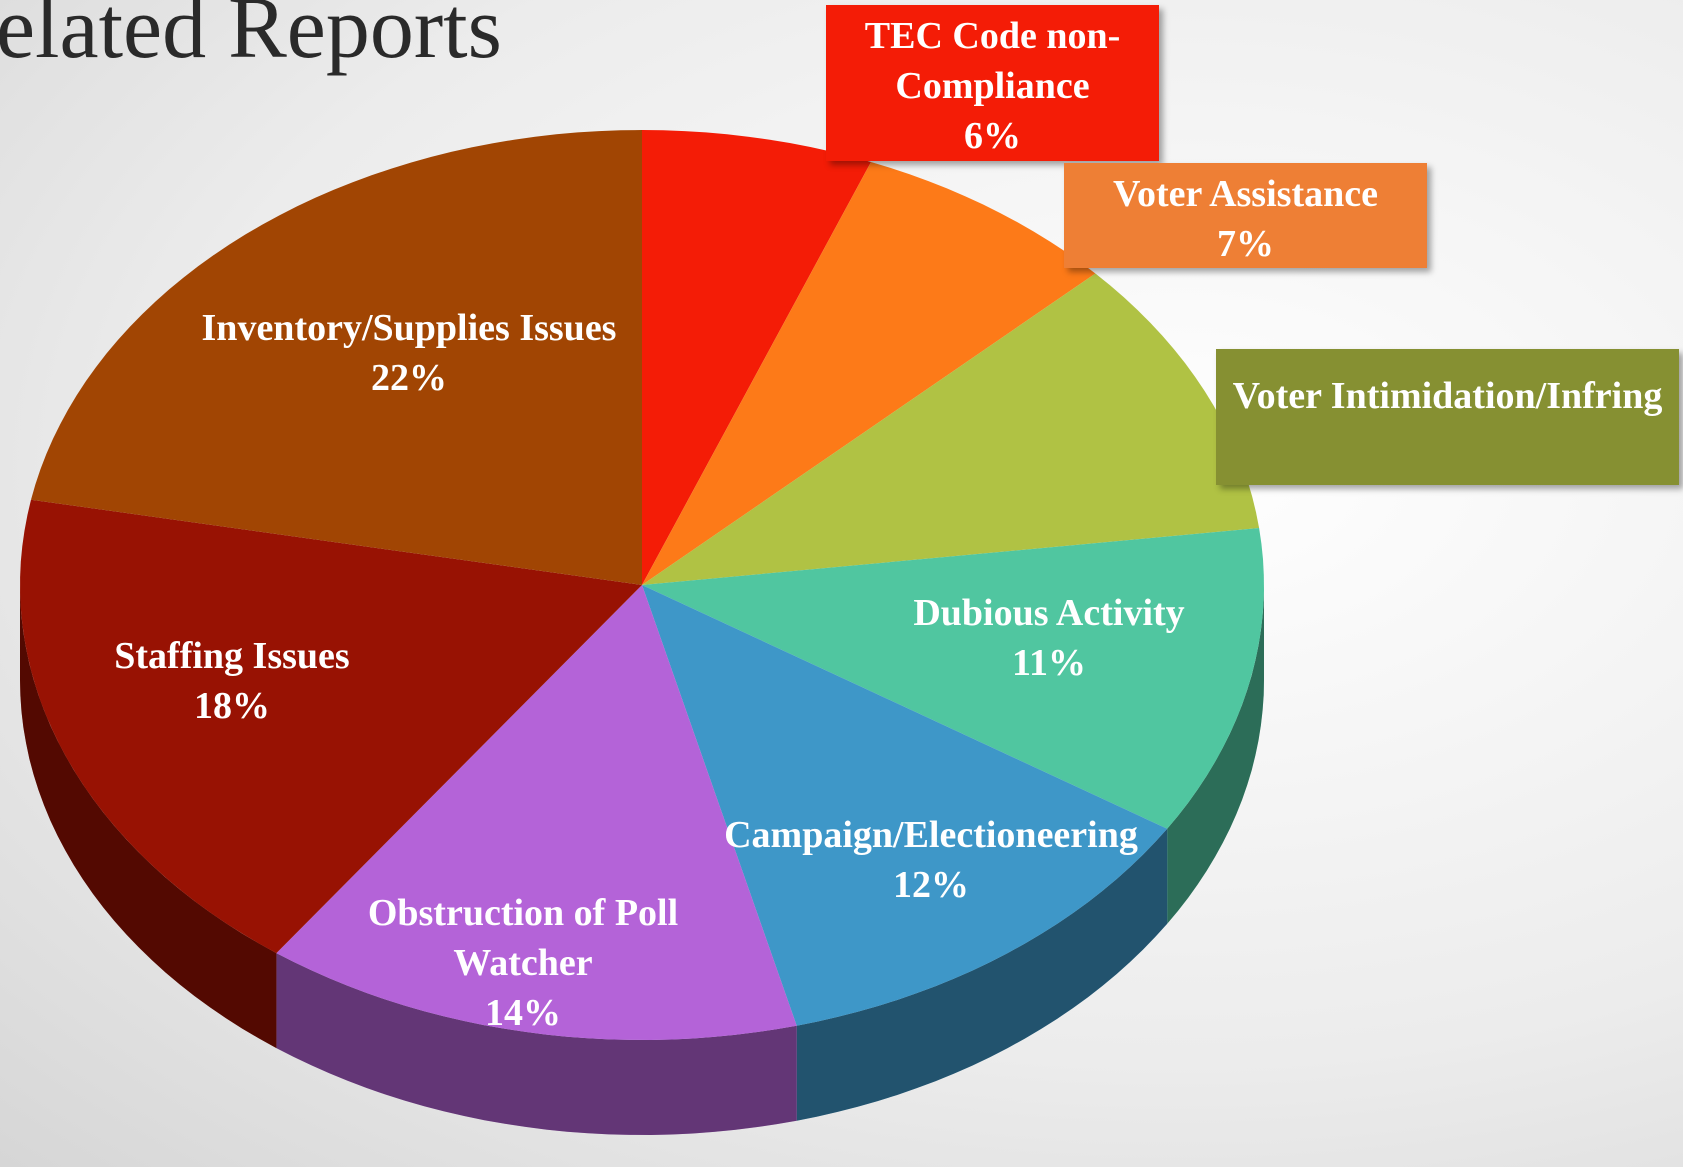 This screenshot has width=1683, height=1167. I want to click on category-label: Campaign/Electioneering, so click(931, 835).